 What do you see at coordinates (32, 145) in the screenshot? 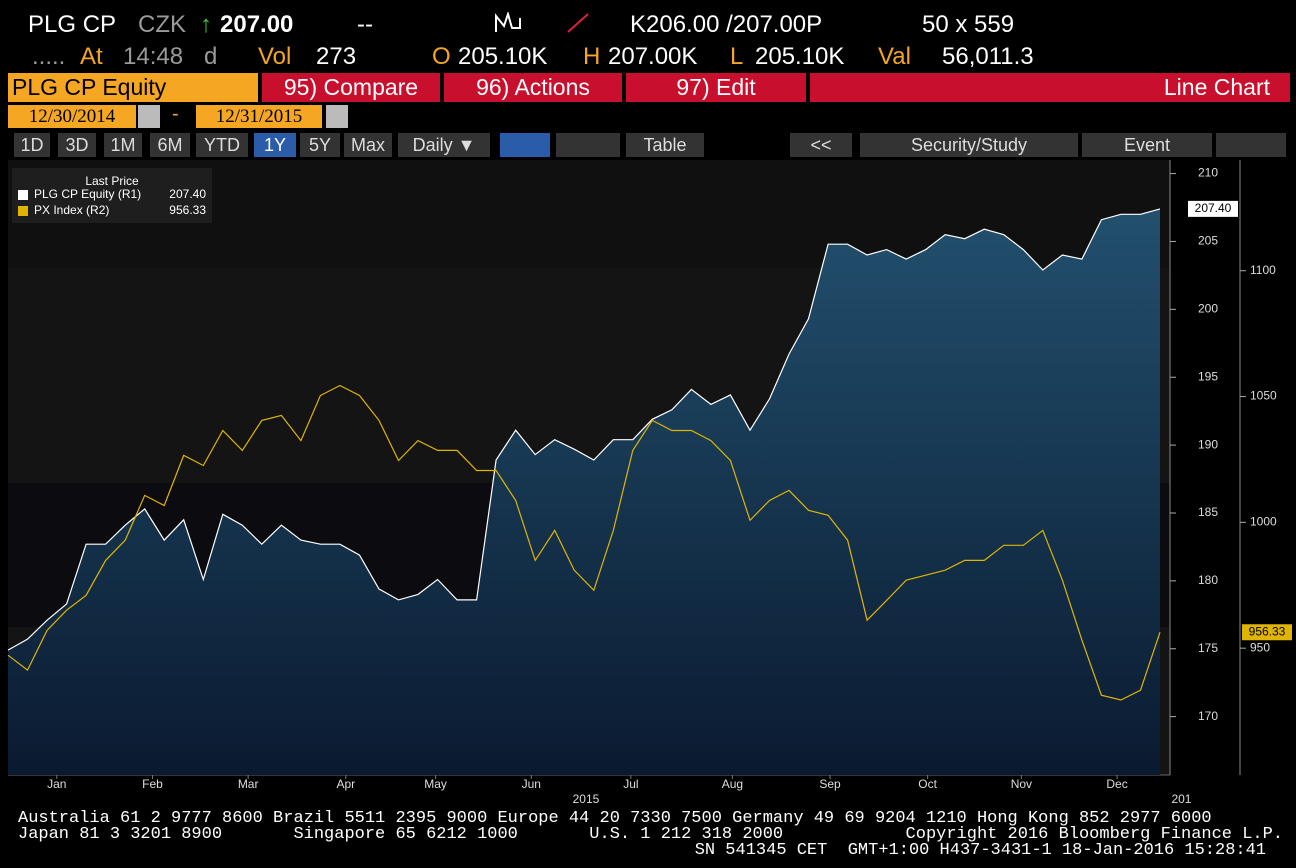
I see `range-button: 1D` at bounding box center [32, 145].